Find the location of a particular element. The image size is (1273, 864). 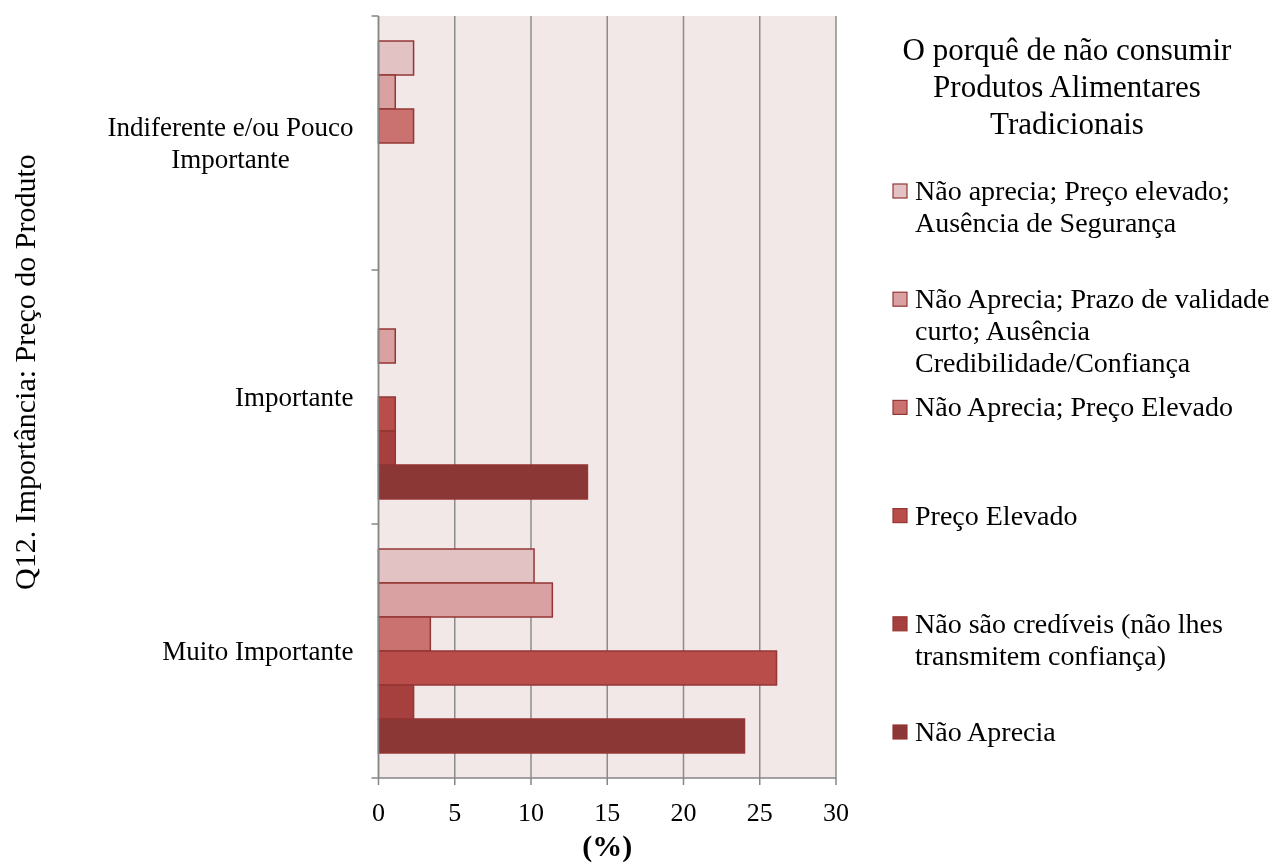

x-tick-label: 0 is located at coordinates (378, 812).